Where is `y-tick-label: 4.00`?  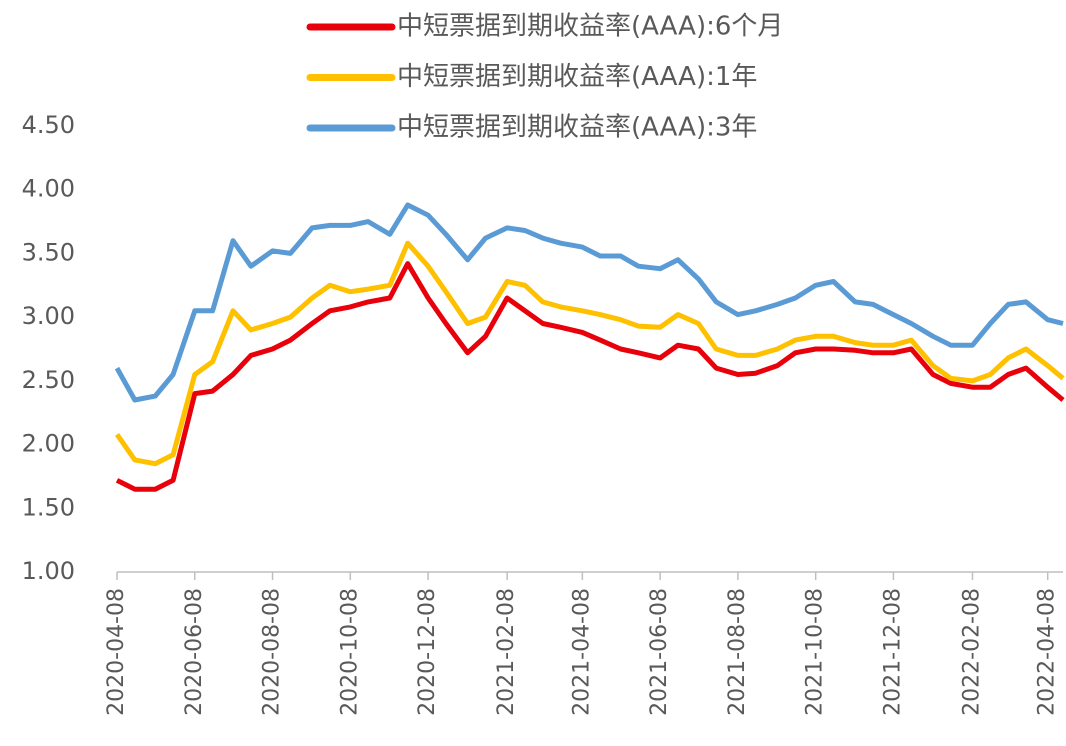 y-tick-label: 4.00 is located at coordinates (48, 189).